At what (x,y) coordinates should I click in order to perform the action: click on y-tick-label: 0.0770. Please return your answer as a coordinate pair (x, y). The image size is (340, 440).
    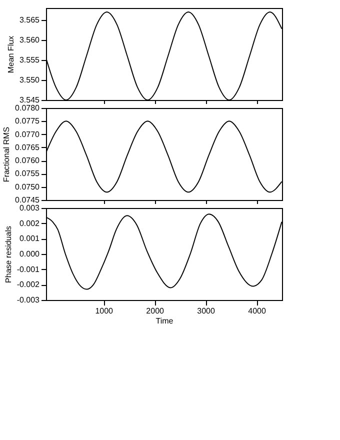
    Looking at the image, I should click on (27, 134).